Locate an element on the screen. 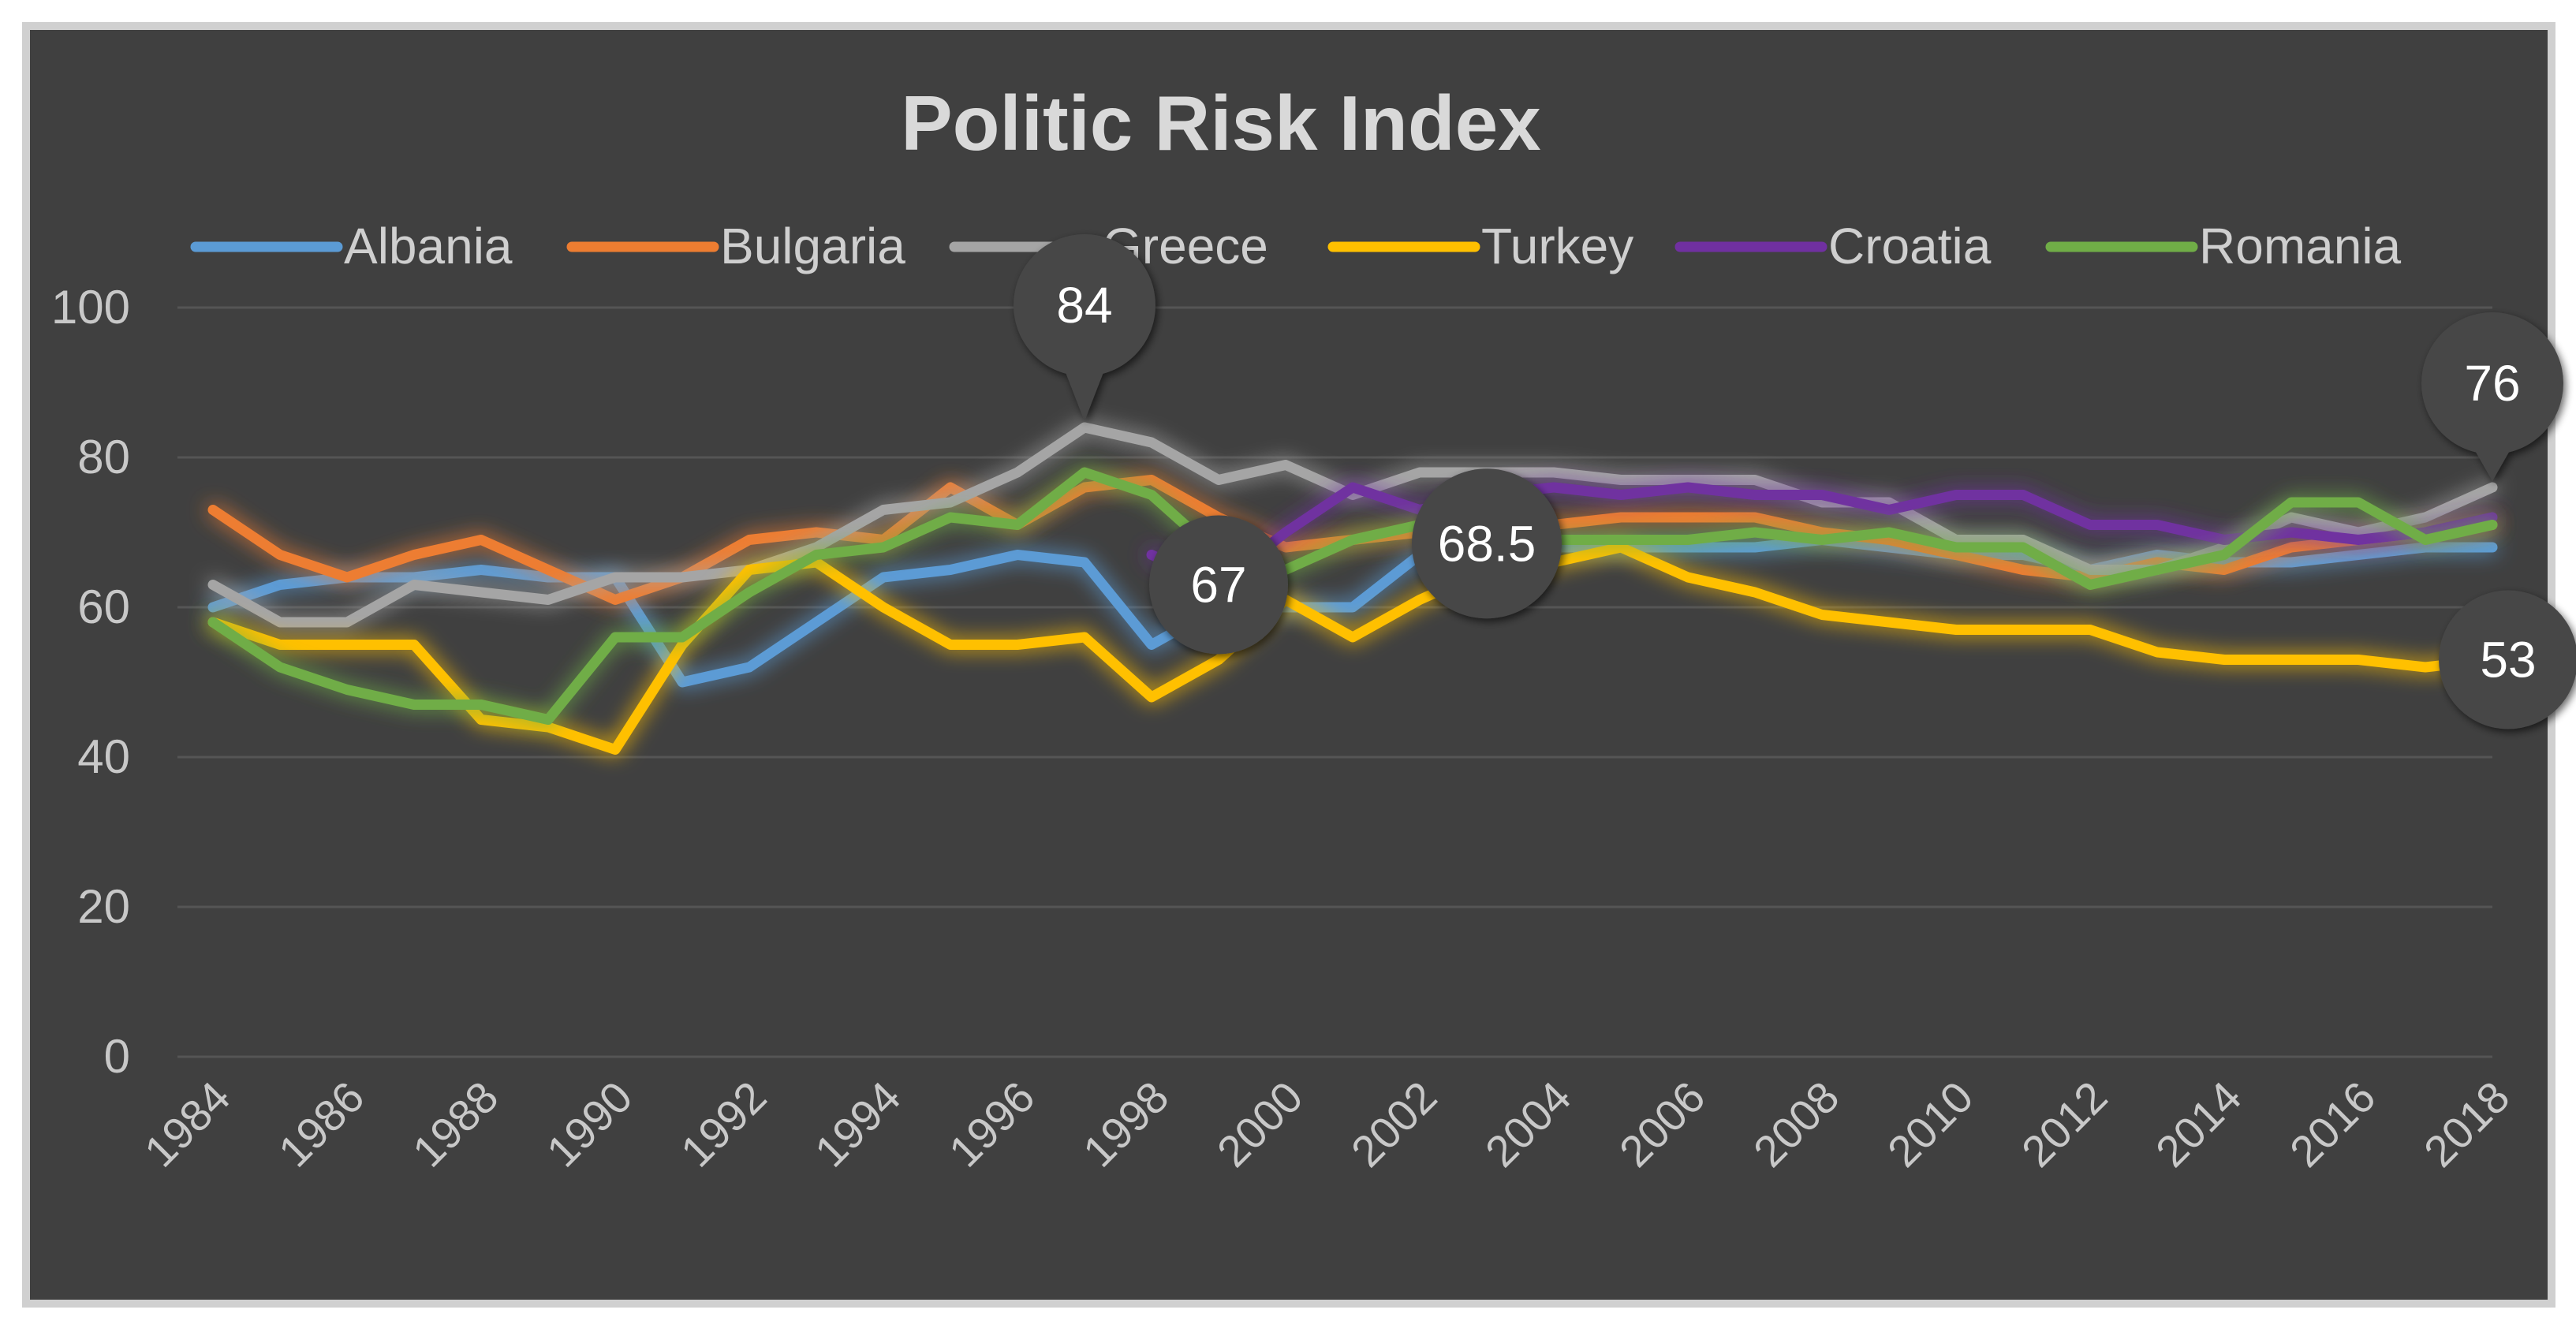 The image size is (2576, 1332). callout-label: 53 is located at coordinates (2508, 660).